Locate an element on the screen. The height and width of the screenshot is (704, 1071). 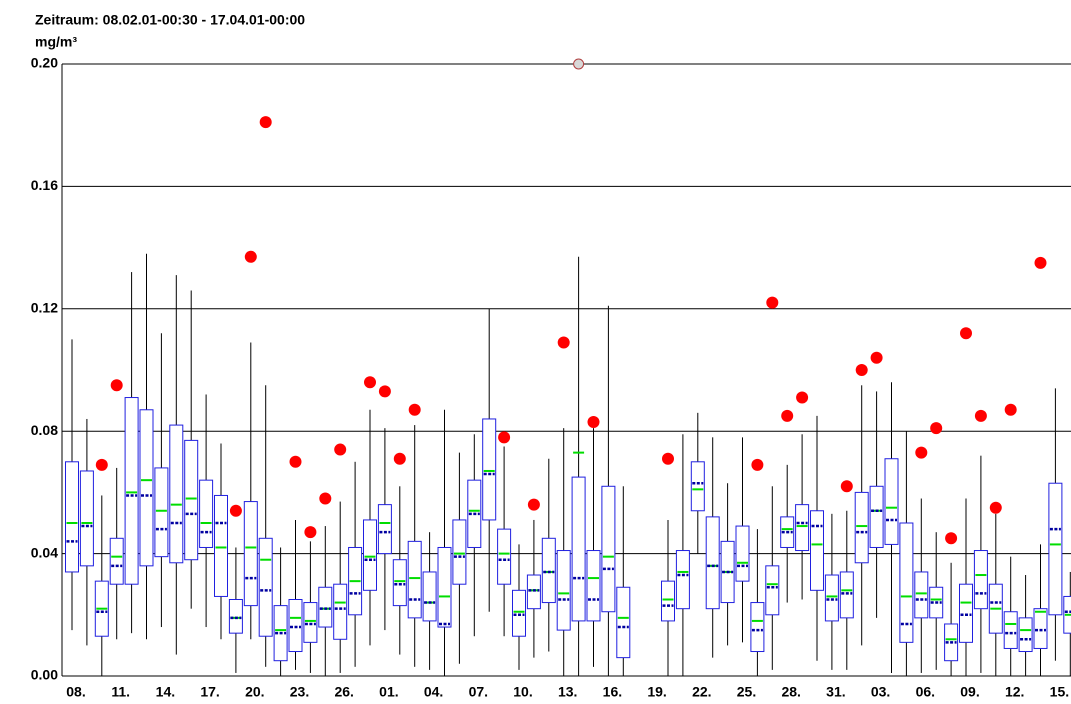
x-tick-label: 10. is located at coordinates (522, 692).